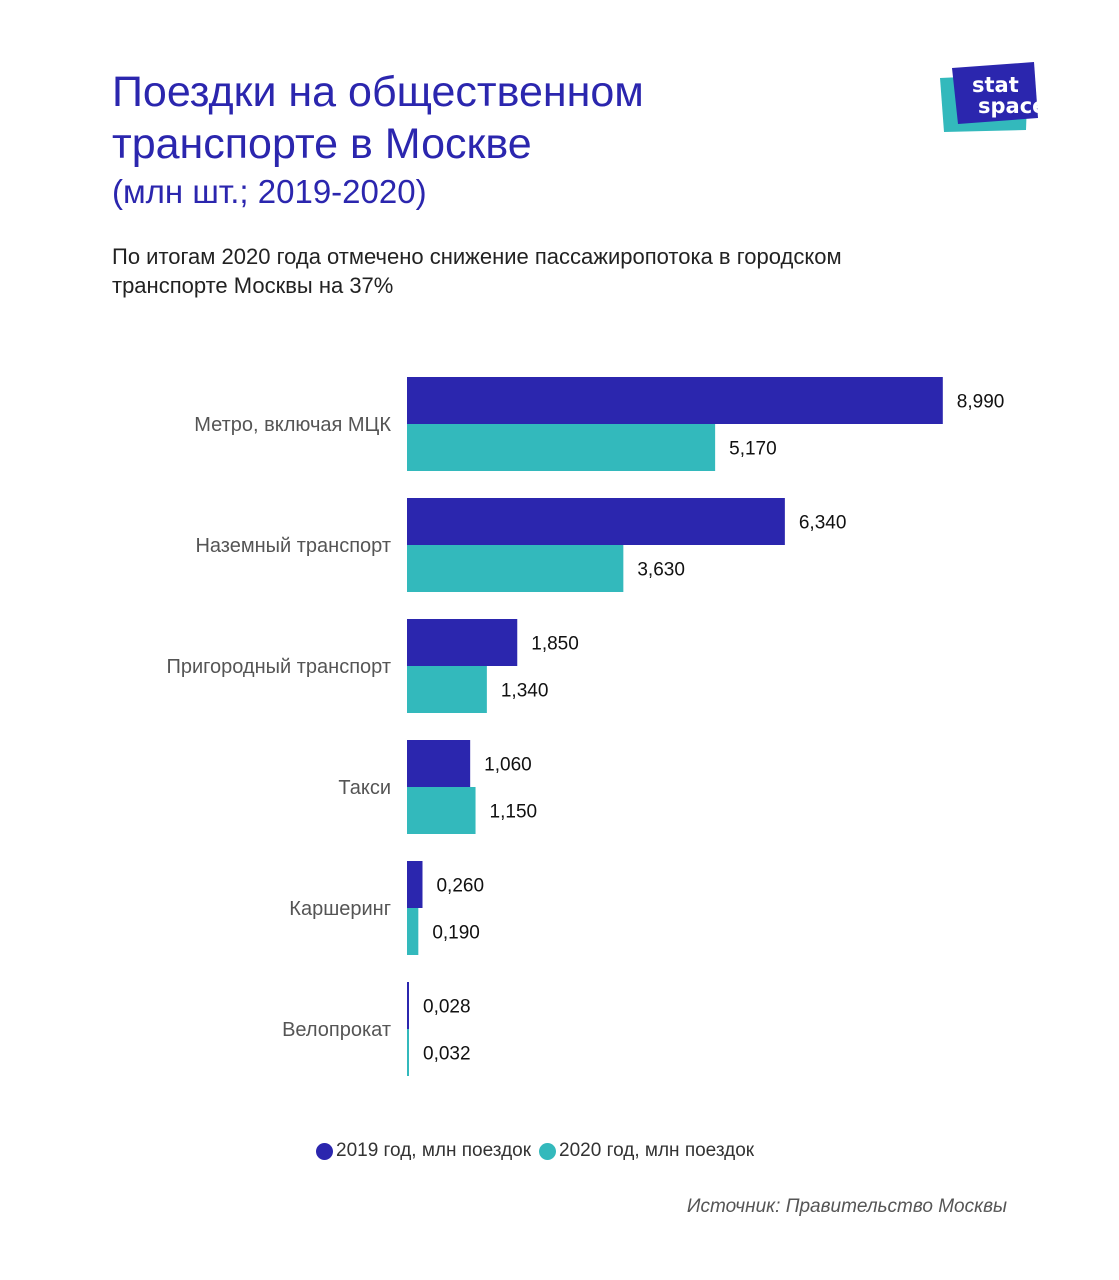  Describe the element at coordinates (322, 144) in the screenshot. I see `title-line-2: транспорте в Москве` at that location.